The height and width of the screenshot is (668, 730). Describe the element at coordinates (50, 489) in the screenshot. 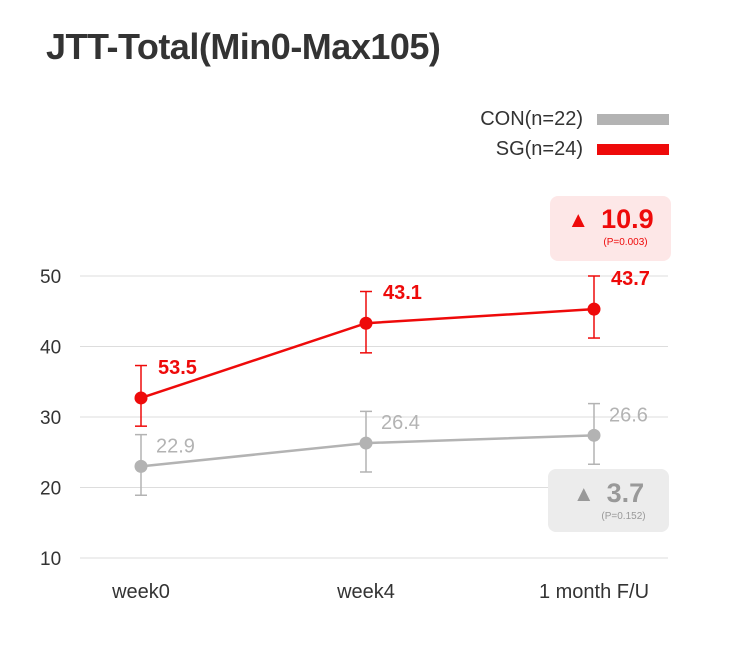

I see `y-tick-label: 20` at that location.